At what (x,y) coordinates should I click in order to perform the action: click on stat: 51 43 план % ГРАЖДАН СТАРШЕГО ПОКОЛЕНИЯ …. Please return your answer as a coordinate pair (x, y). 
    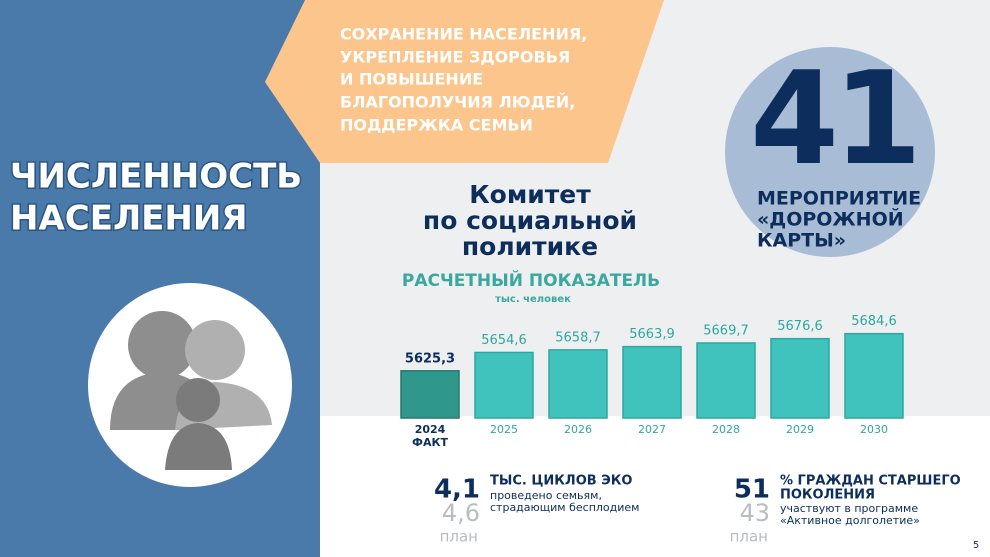
    Looking at the image, I should click on (845, 510).